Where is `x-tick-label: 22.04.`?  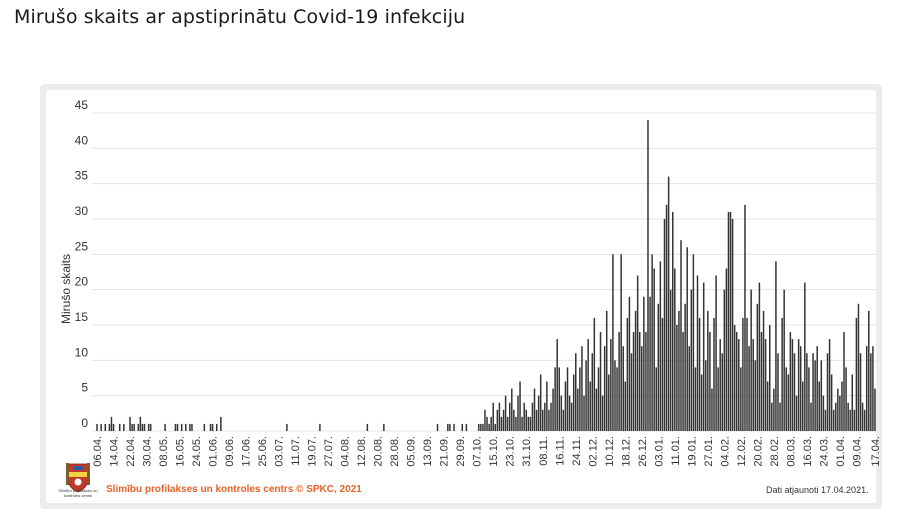 x-tick-label: 22.04. is located at coordinates (131, 451).